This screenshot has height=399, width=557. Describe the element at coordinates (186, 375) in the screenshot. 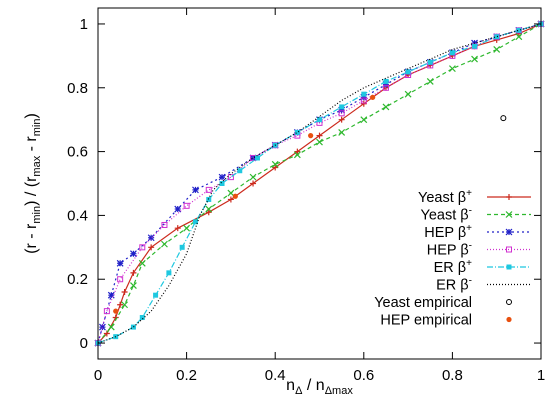

I see `x-tick-label: 0.2` at that location.